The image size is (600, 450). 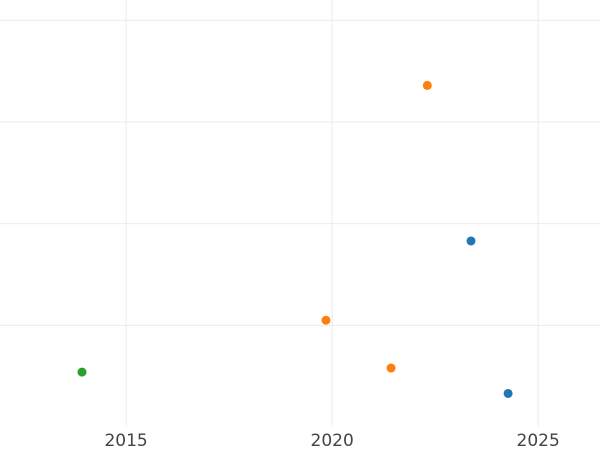 What do you see at coordinates (125, 440) in the screenshot?
I see `x-tick-label: 2015` at bounding box center [125, 440].